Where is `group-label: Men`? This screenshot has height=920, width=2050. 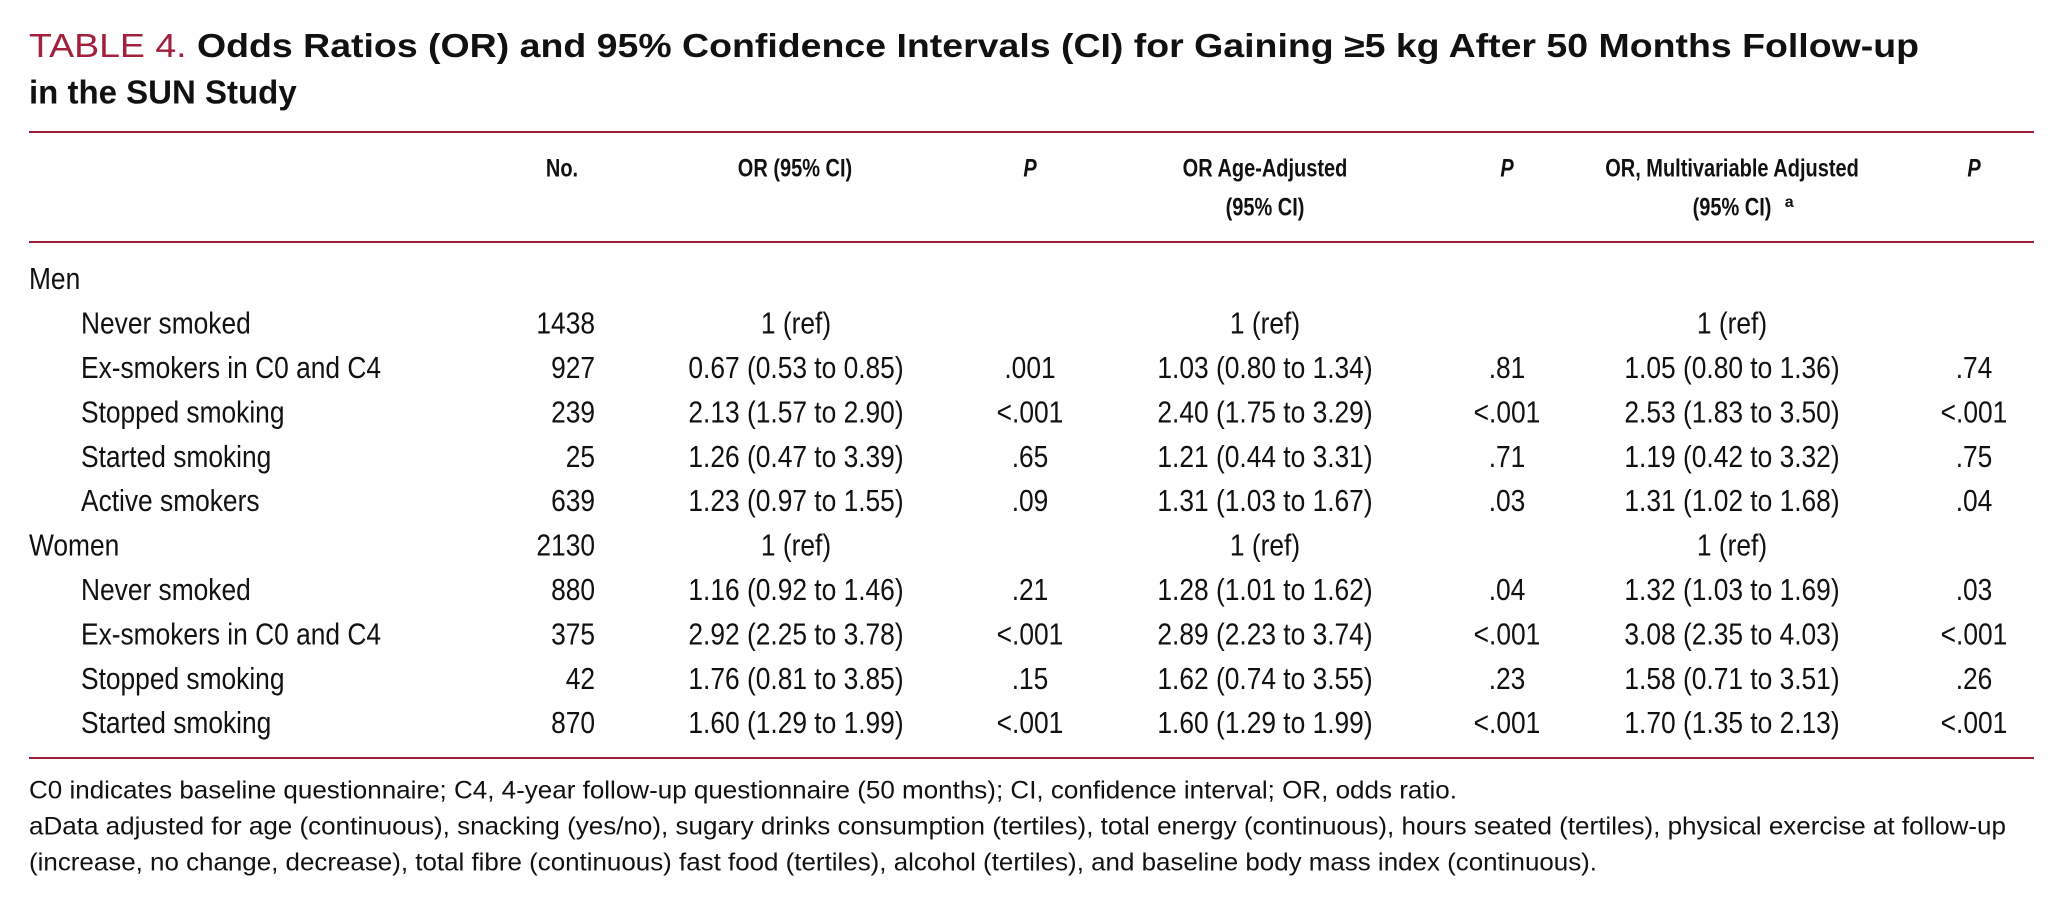
group-label: Men is located at coordinates (54, 279).